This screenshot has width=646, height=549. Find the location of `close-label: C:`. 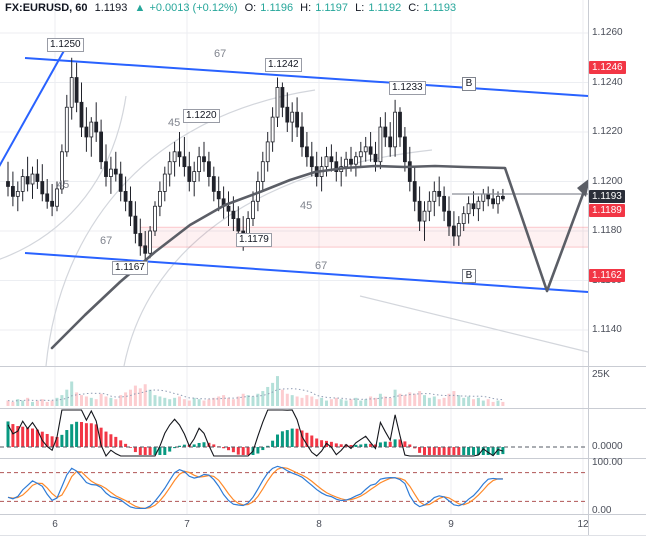

close-label: C: is located at coordinates (414, 8).